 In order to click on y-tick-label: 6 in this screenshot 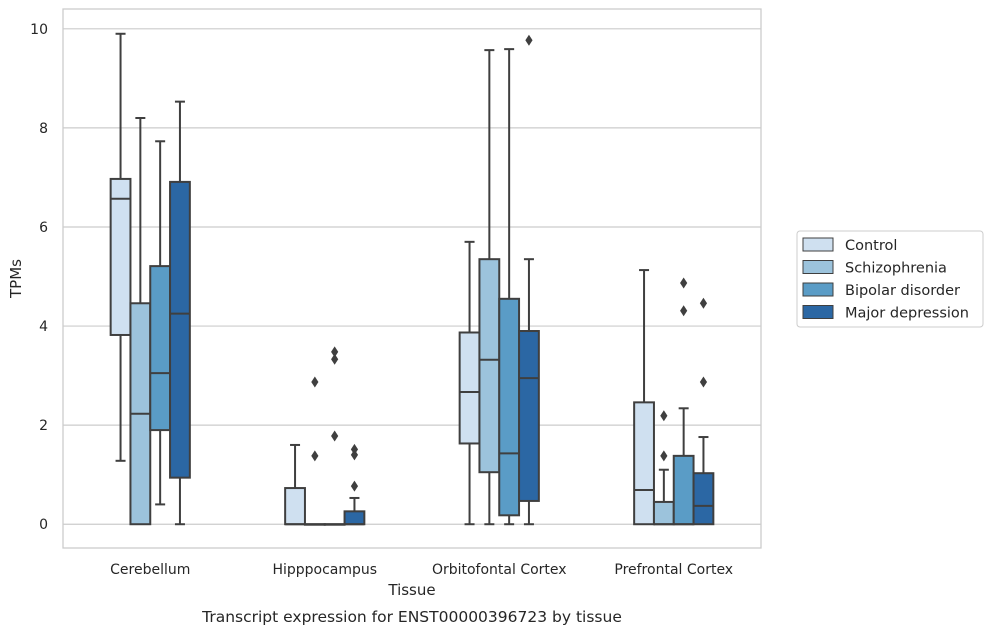, I will do `click(43, 228)`.